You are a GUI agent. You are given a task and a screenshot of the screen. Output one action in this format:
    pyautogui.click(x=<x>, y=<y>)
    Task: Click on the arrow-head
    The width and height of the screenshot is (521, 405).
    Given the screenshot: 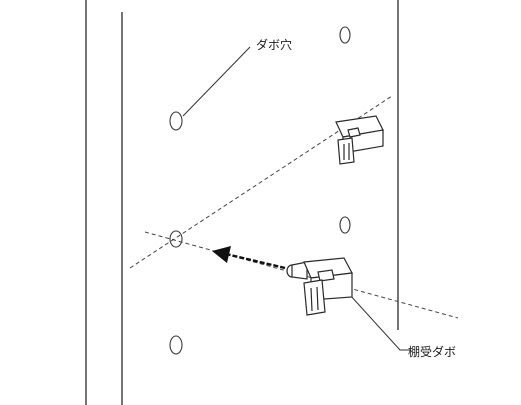 What is the action you would take?
    pyautogui.click(x=221, y=254)
    